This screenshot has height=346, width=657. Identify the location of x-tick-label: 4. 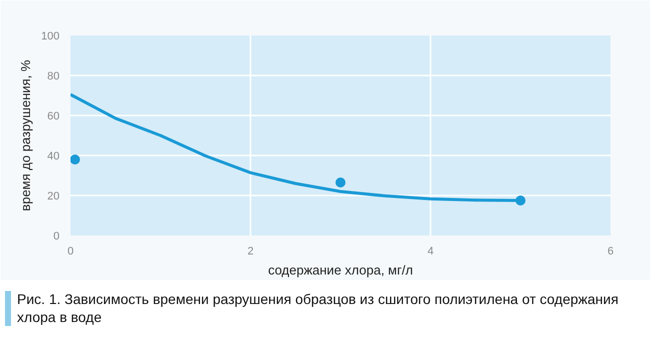
(430, 252).